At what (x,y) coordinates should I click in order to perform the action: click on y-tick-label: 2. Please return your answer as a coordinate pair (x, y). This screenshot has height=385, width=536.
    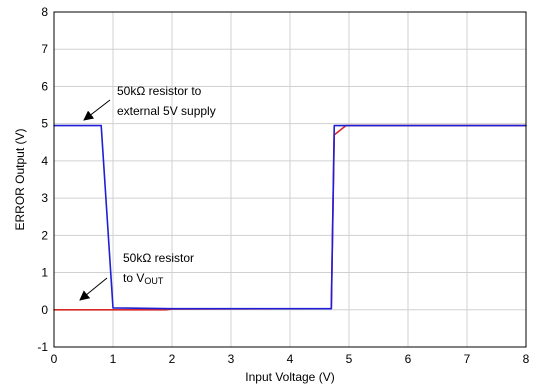
    Looking at the image, I should click on (44, 235).